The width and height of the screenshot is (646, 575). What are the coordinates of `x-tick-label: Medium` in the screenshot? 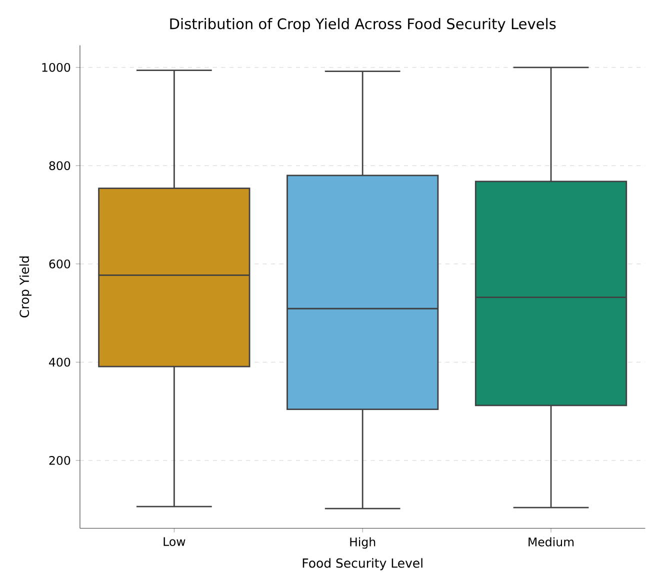 It's located at (551, 541).